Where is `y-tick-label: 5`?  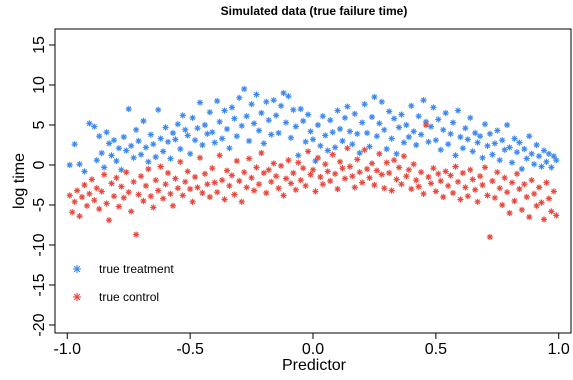
y-tick-label: 5 is located at coordinates (39, 124).